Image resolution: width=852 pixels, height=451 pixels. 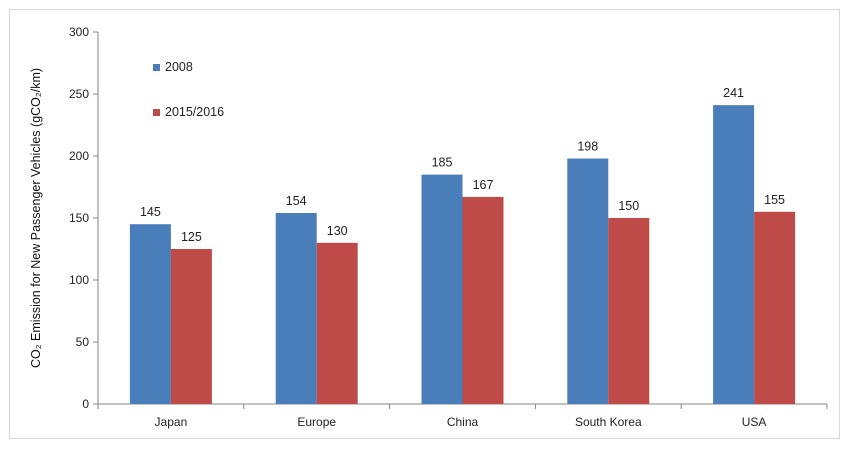 What do you see at coordinates (754, 422) in the screenshot?
I see `x-tick-label: USA` at bounding box center [754, 422].